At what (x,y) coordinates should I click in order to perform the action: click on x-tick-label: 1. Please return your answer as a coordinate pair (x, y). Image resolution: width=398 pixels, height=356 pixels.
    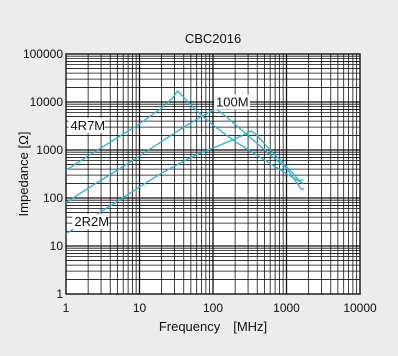
    Looking at the image, I should click on (66, 308).